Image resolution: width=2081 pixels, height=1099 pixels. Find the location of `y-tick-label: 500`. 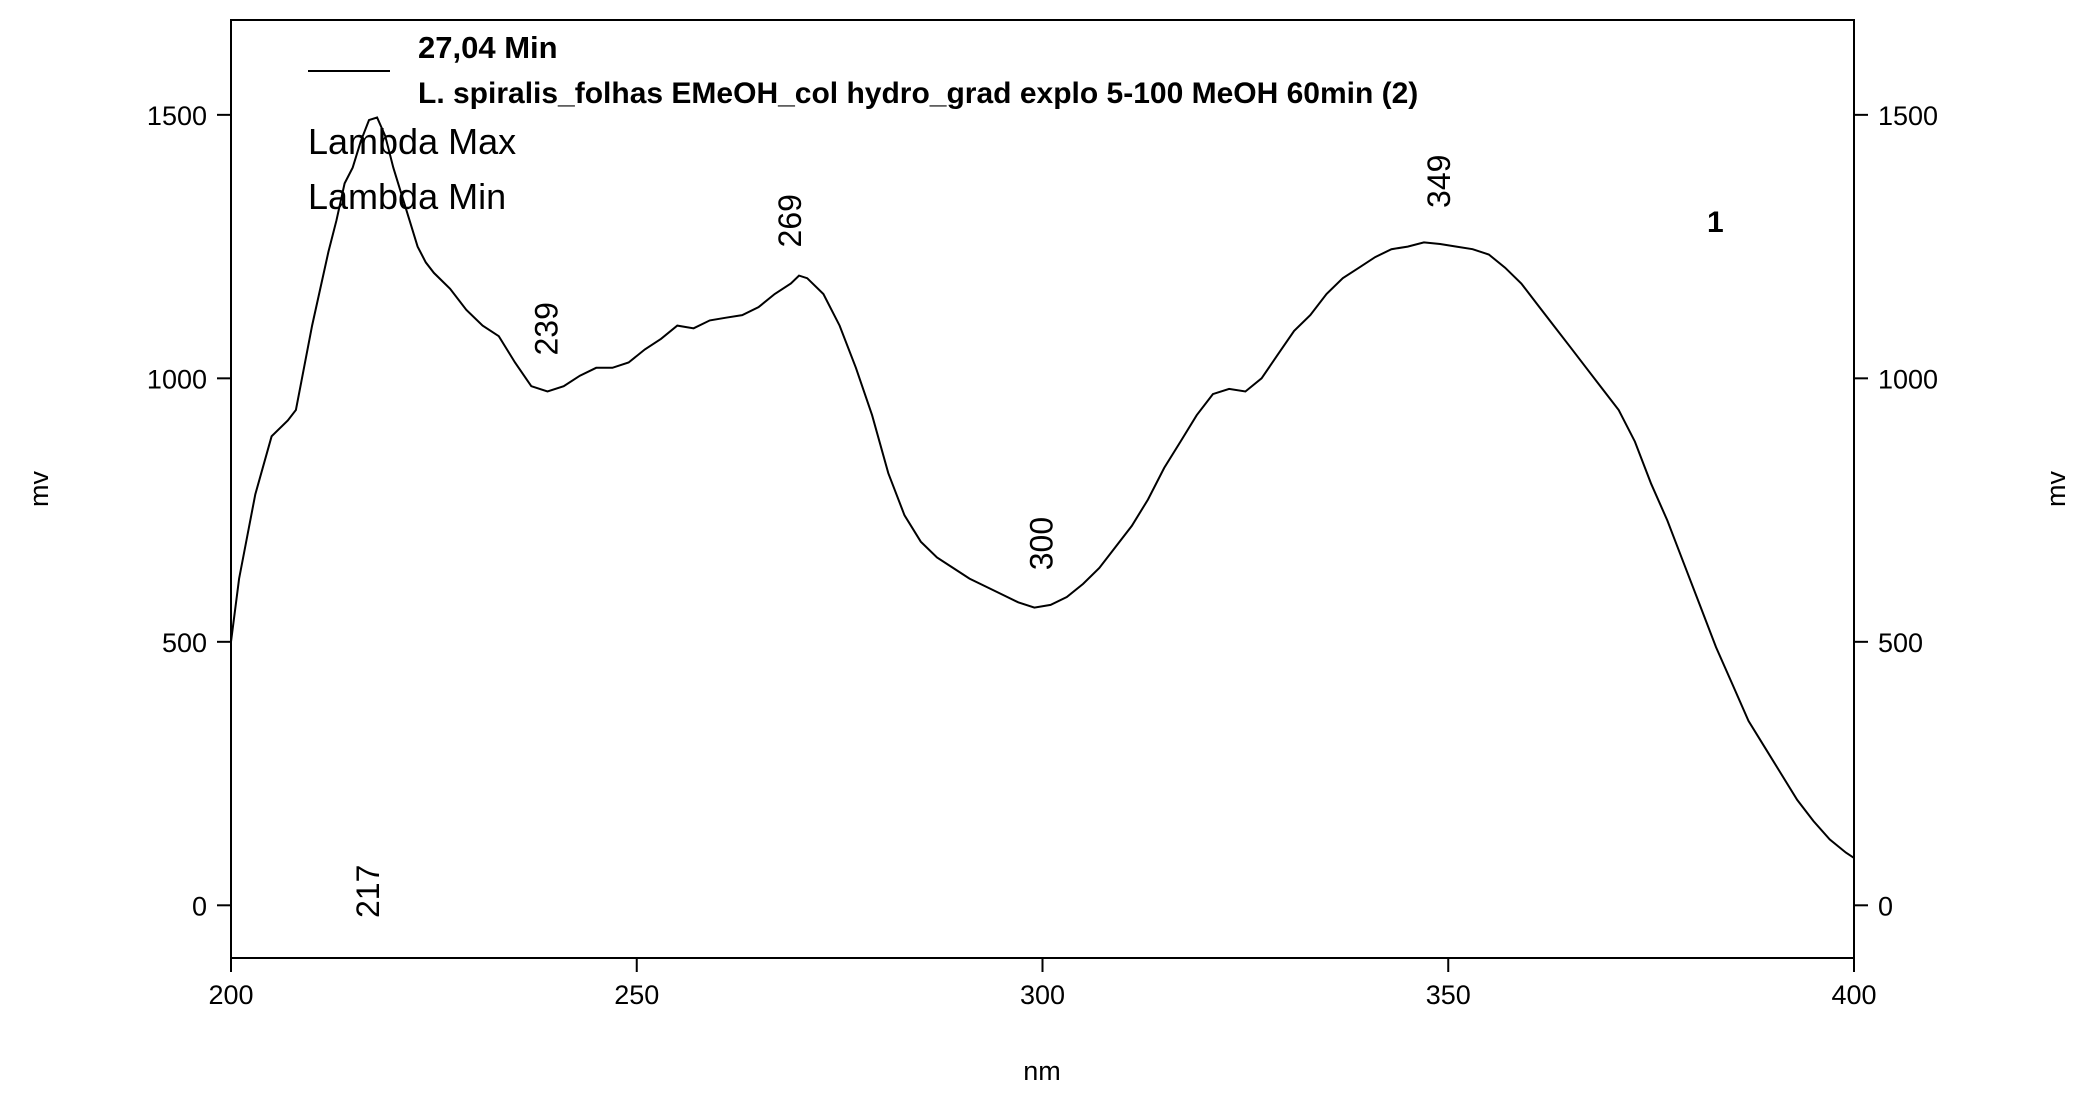

y-tick-label: 500 is located at coordinates (184, 643).